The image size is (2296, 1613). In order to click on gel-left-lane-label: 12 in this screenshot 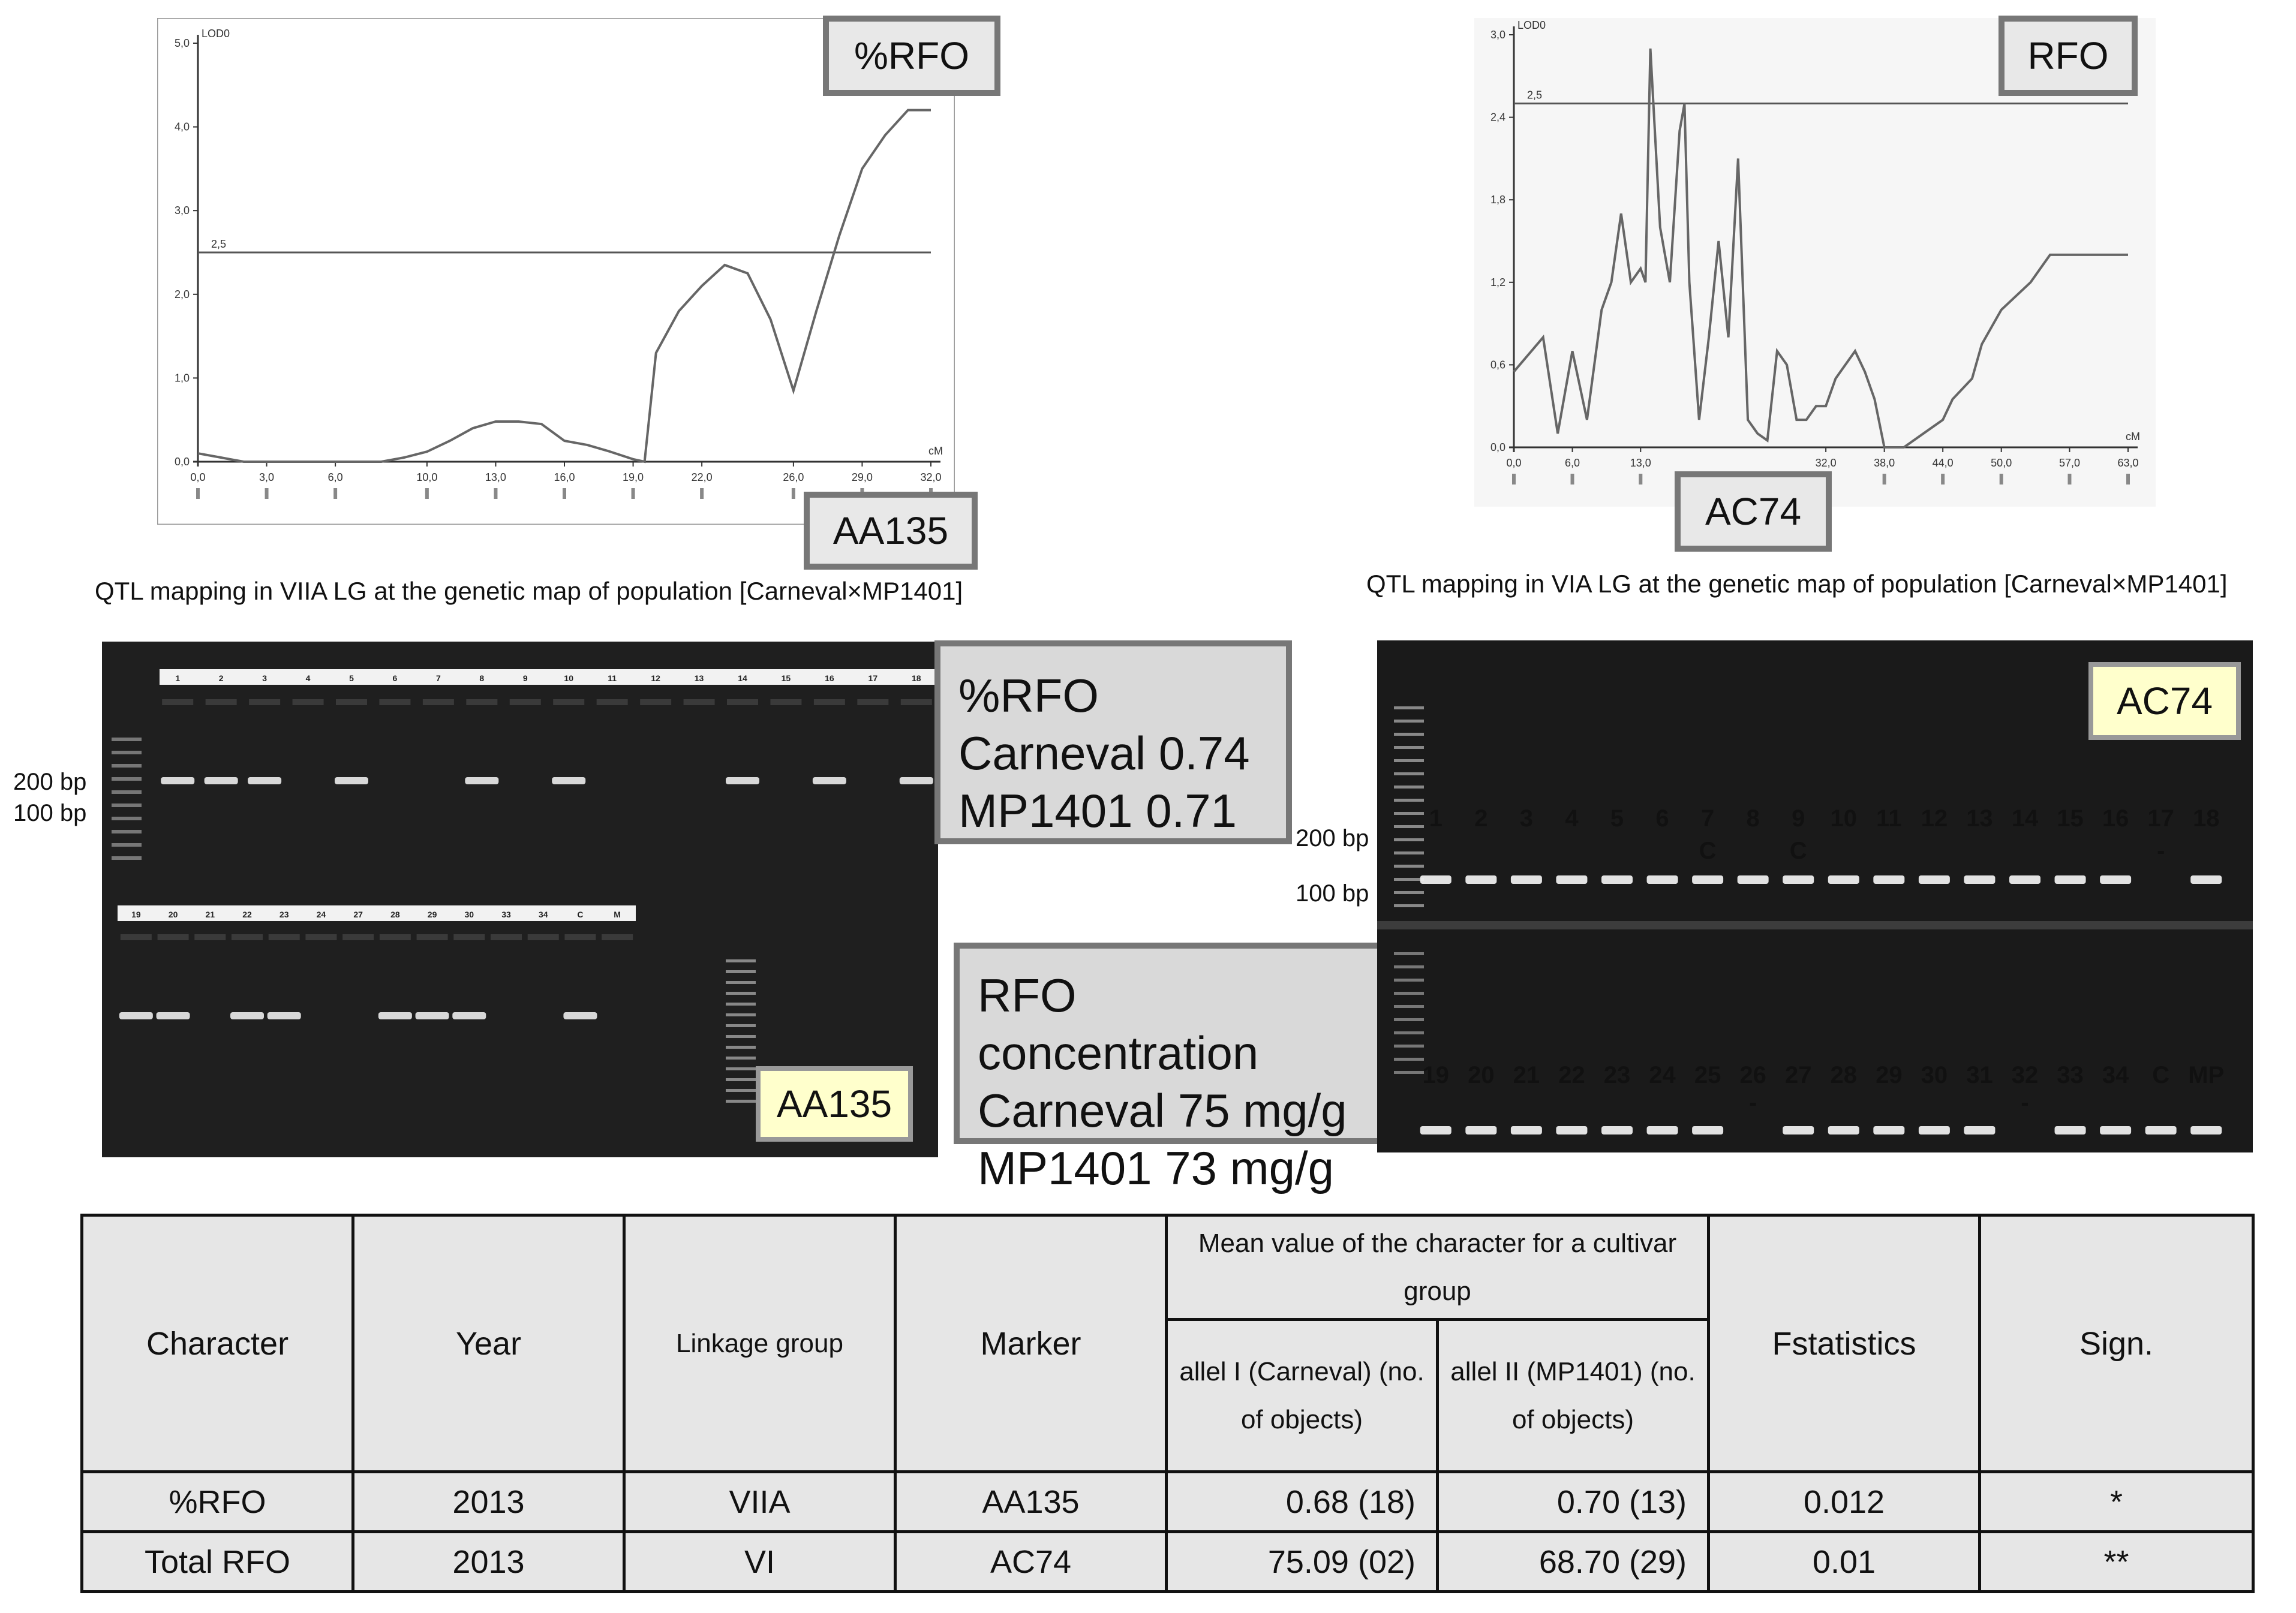, I will do `click(655, 678)`.